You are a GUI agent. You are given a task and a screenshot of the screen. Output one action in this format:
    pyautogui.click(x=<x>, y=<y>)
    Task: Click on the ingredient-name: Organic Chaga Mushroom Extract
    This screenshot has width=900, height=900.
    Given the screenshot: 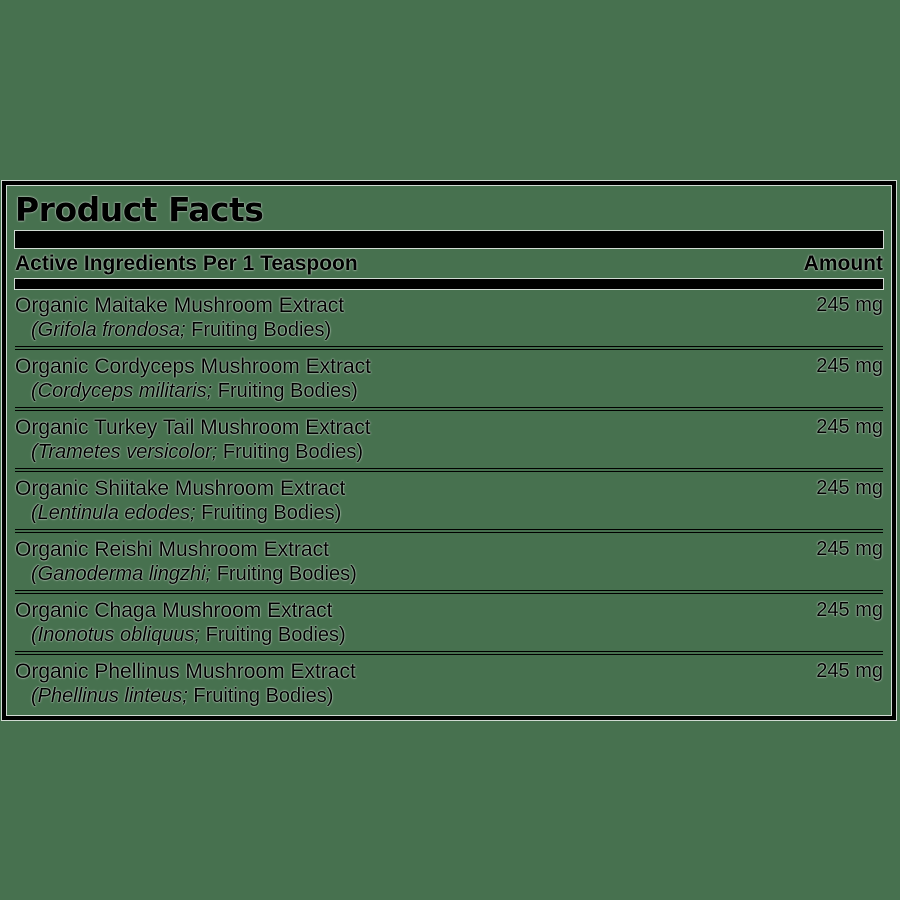 What is the action you would take?
    pyautogui.click(x=174, y=610)
    